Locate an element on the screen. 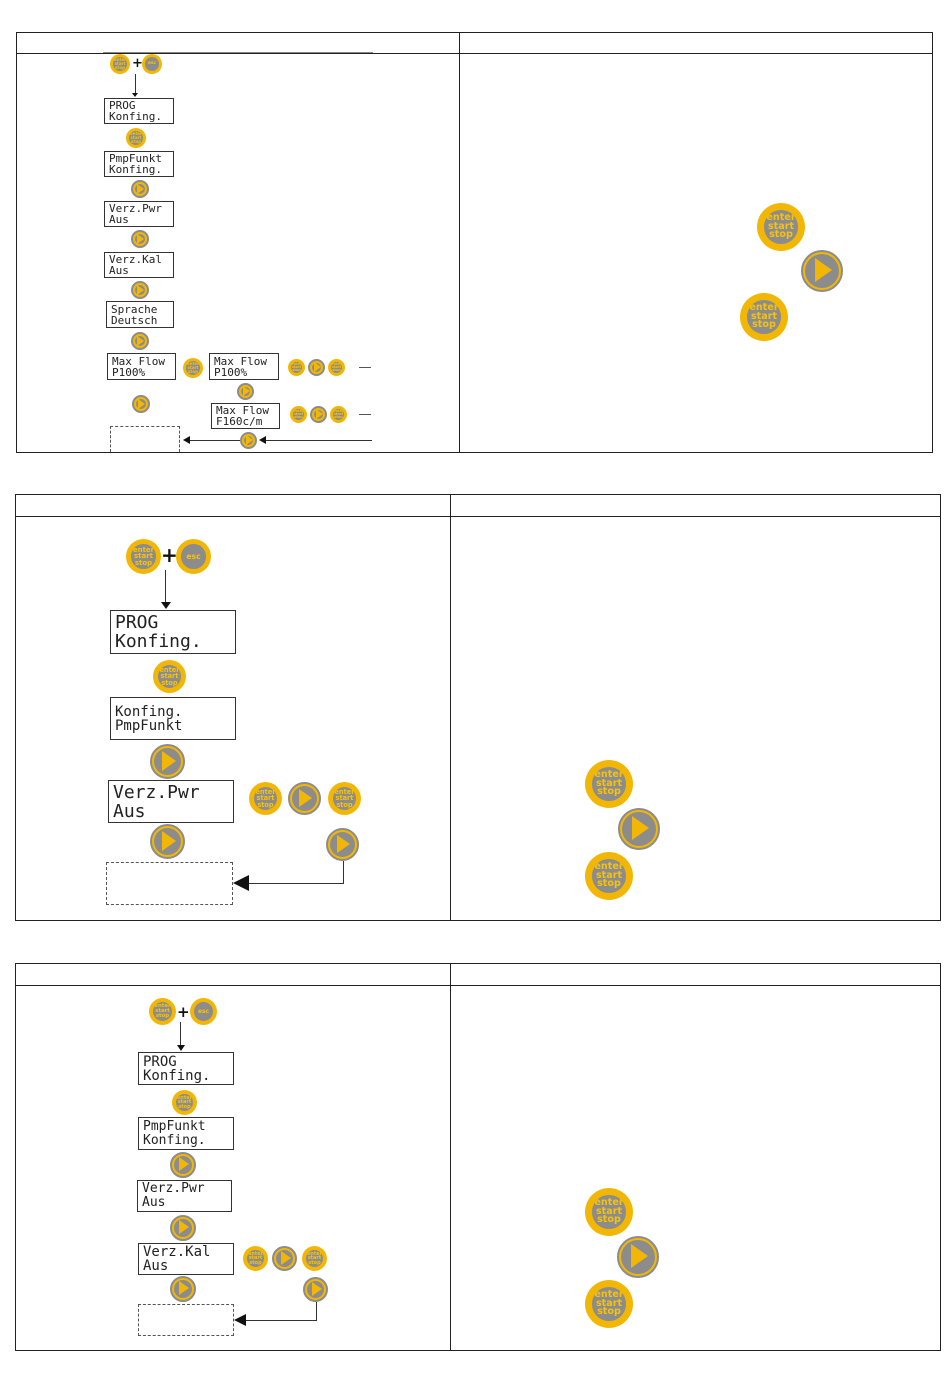 The image size is (950, 1388). lcd-konfing-pmpfunkt: Konfing. PmpFunkt is located at coordinates (173, 718).